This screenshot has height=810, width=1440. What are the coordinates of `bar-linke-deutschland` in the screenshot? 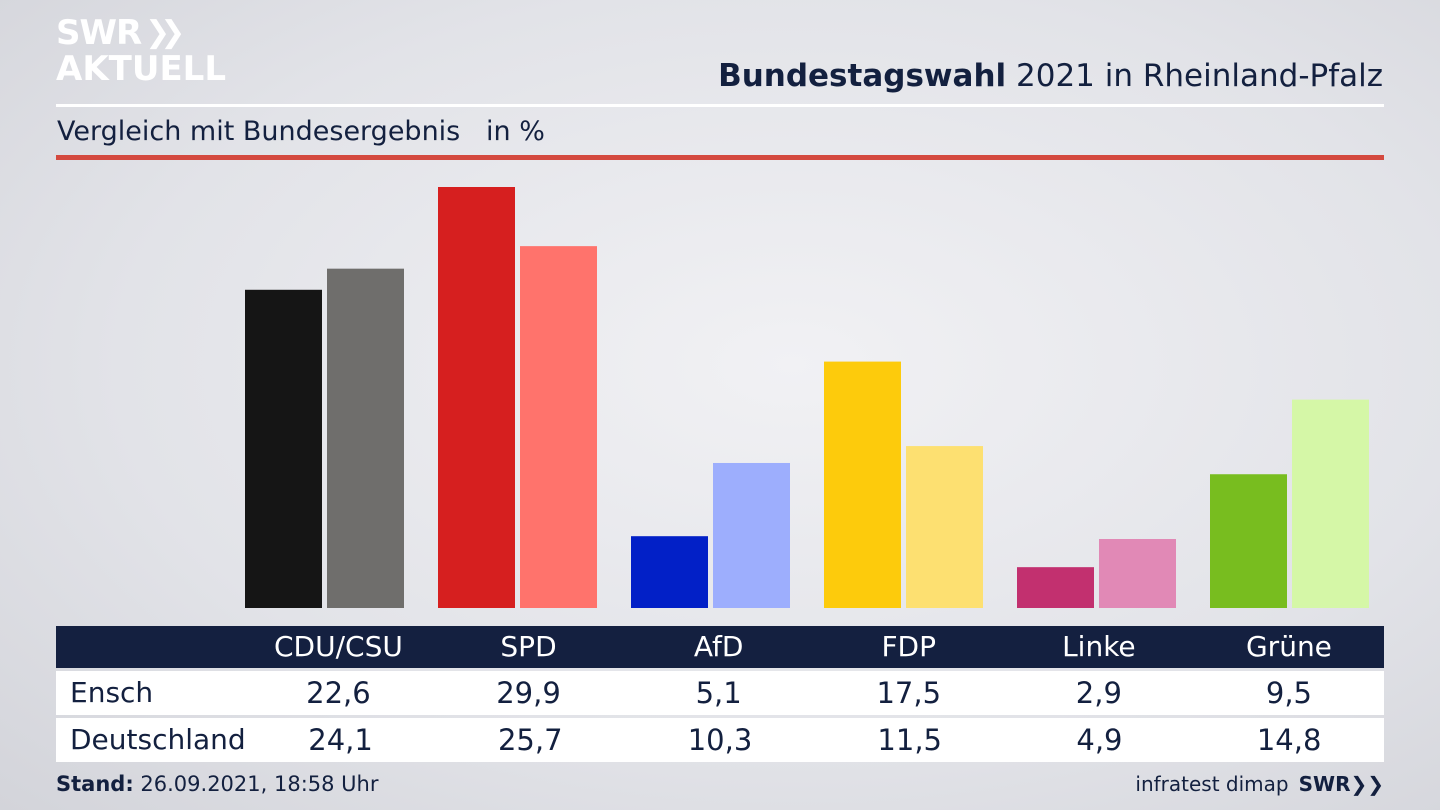 It's located at (1137, 573).